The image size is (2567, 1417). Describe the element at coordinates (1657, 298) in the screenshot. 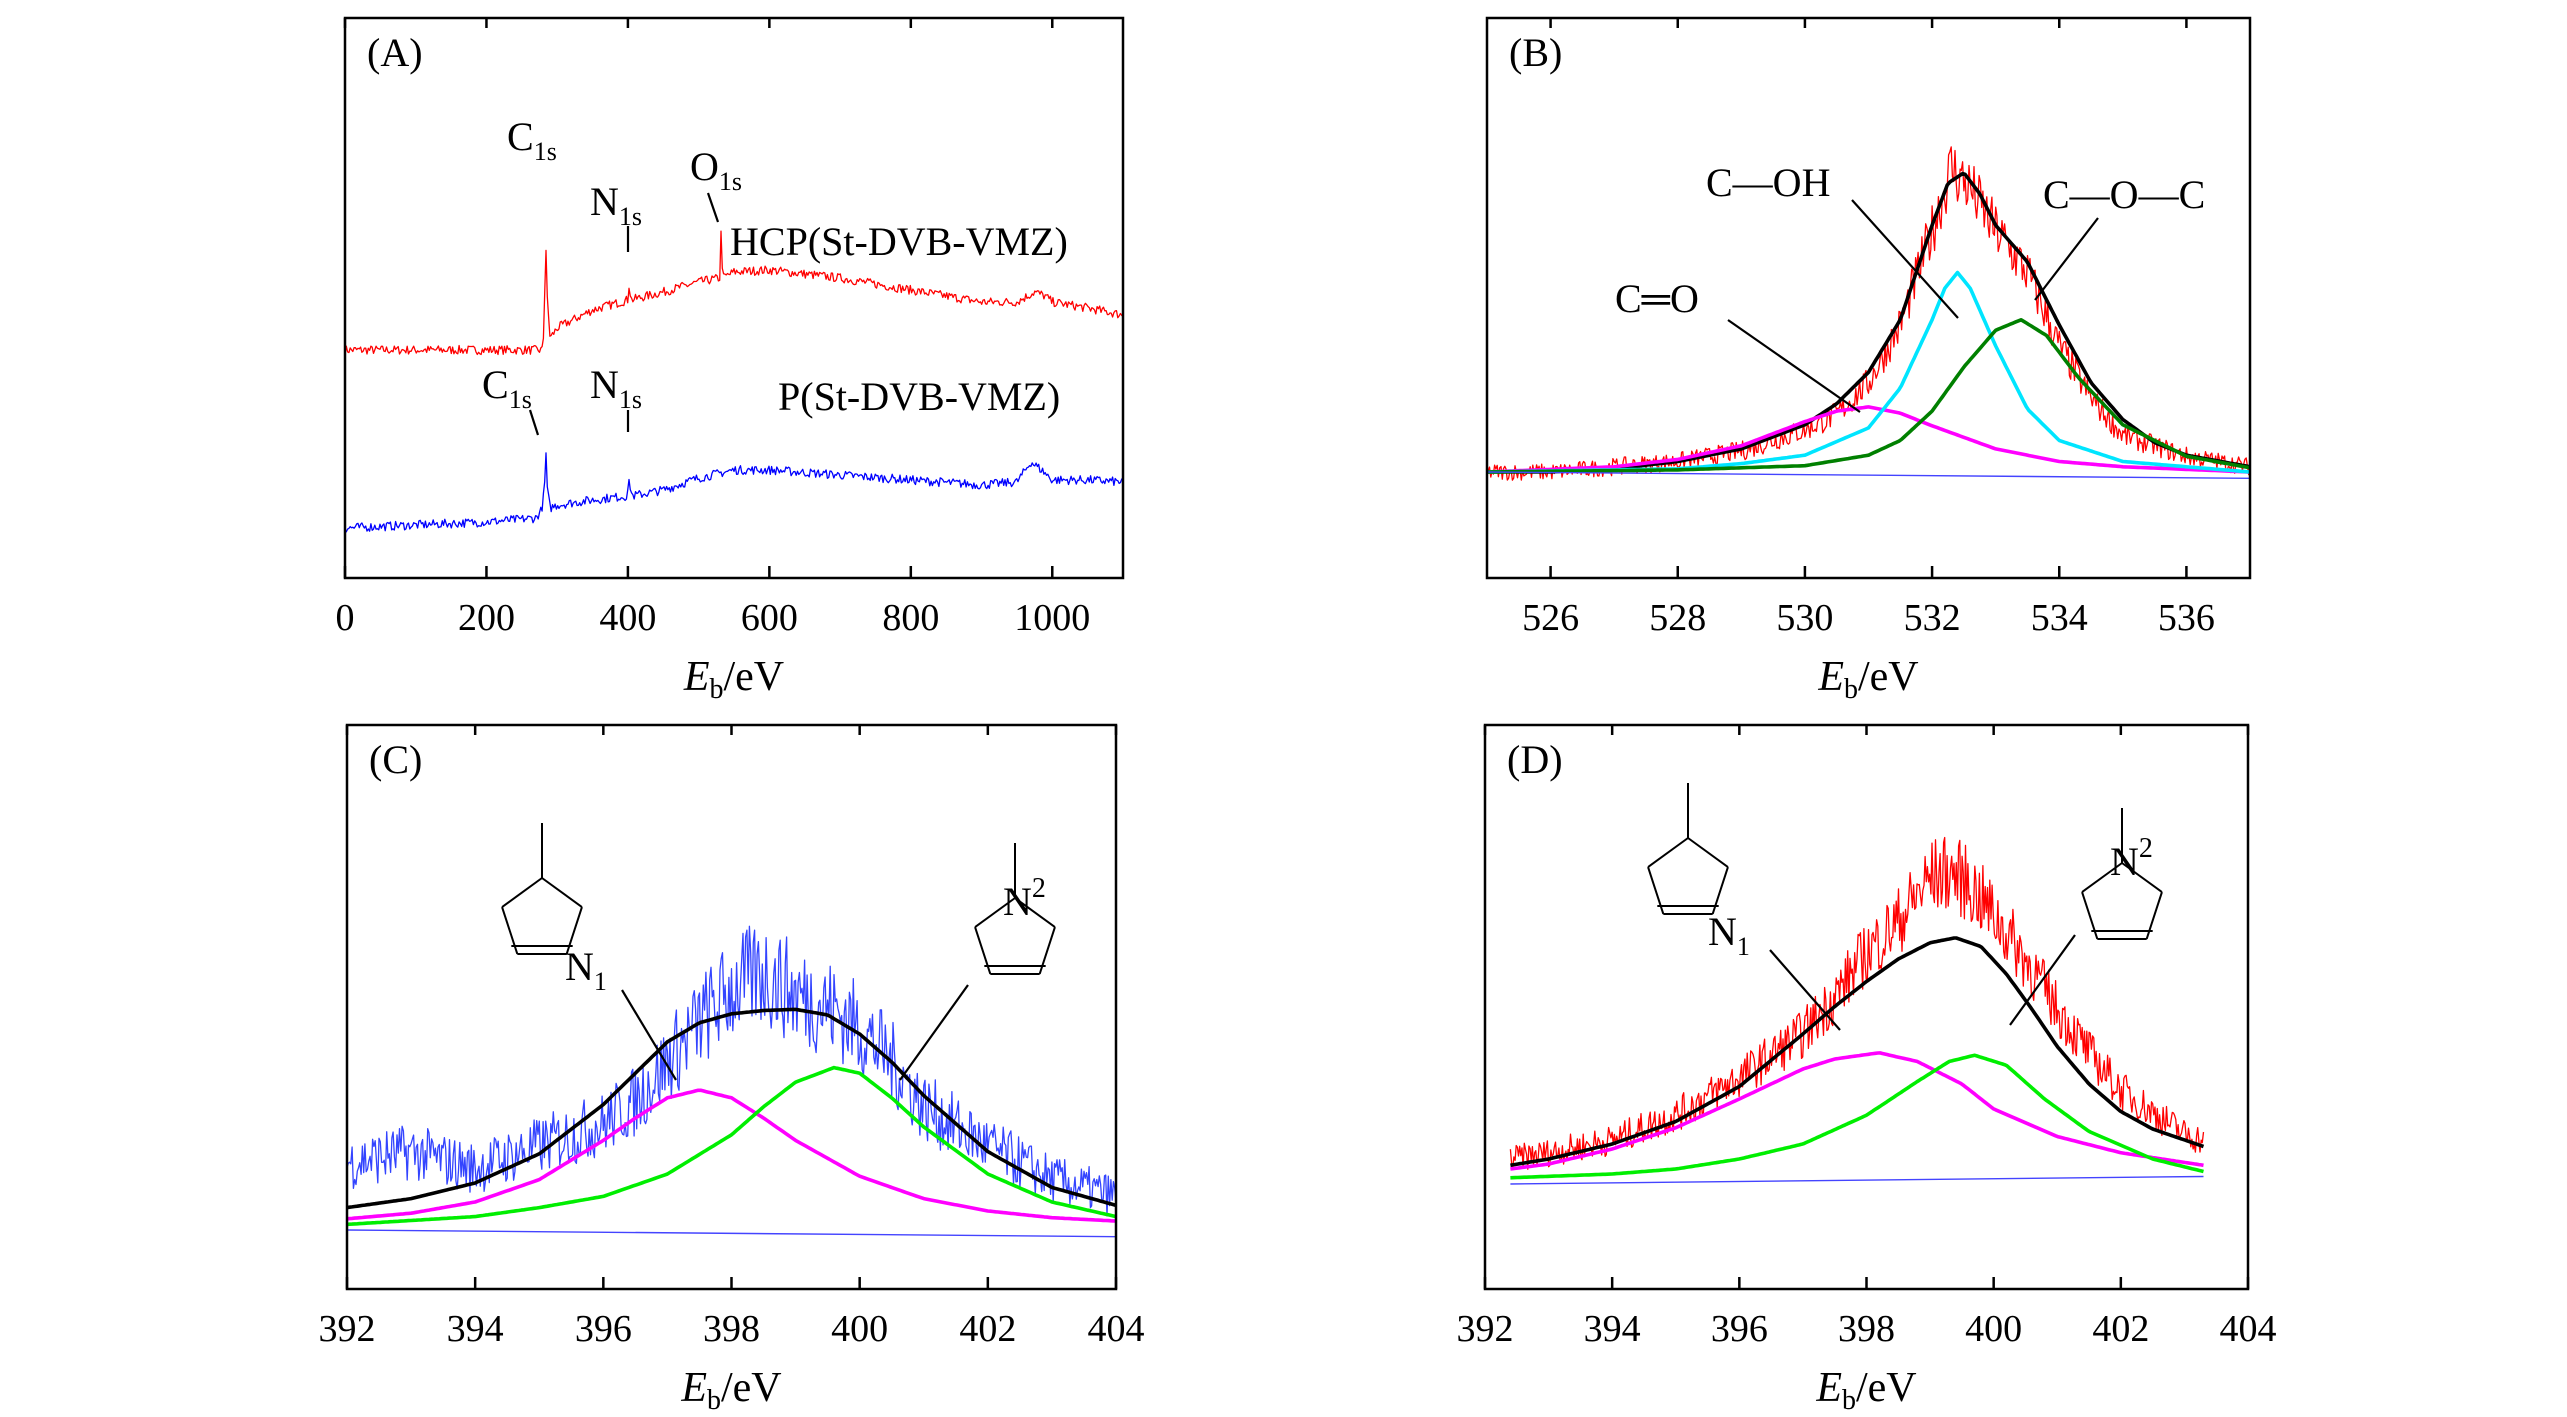

I see `annotation-c-double-o: C═O` at that location.